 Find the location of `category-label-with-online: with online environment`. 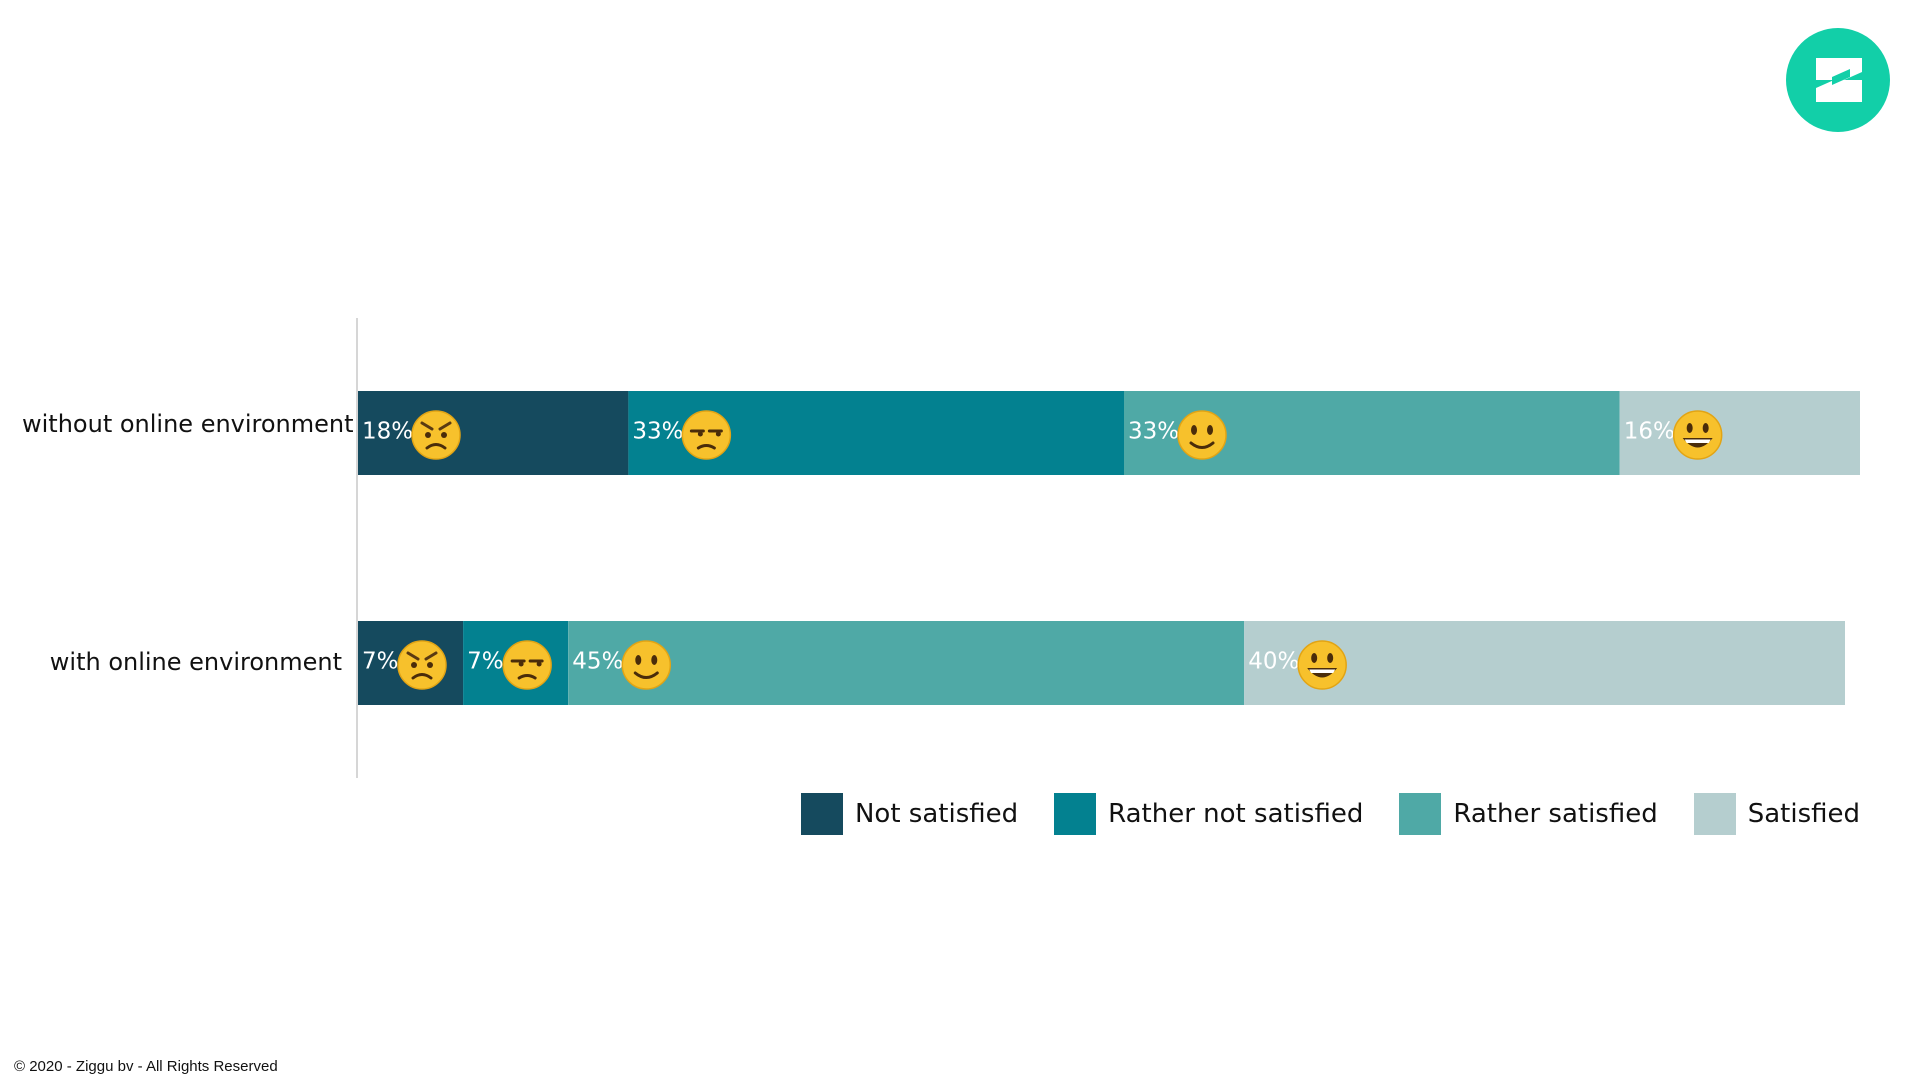

category-label-with-online: with online environment is located at coordinates (195, 662).